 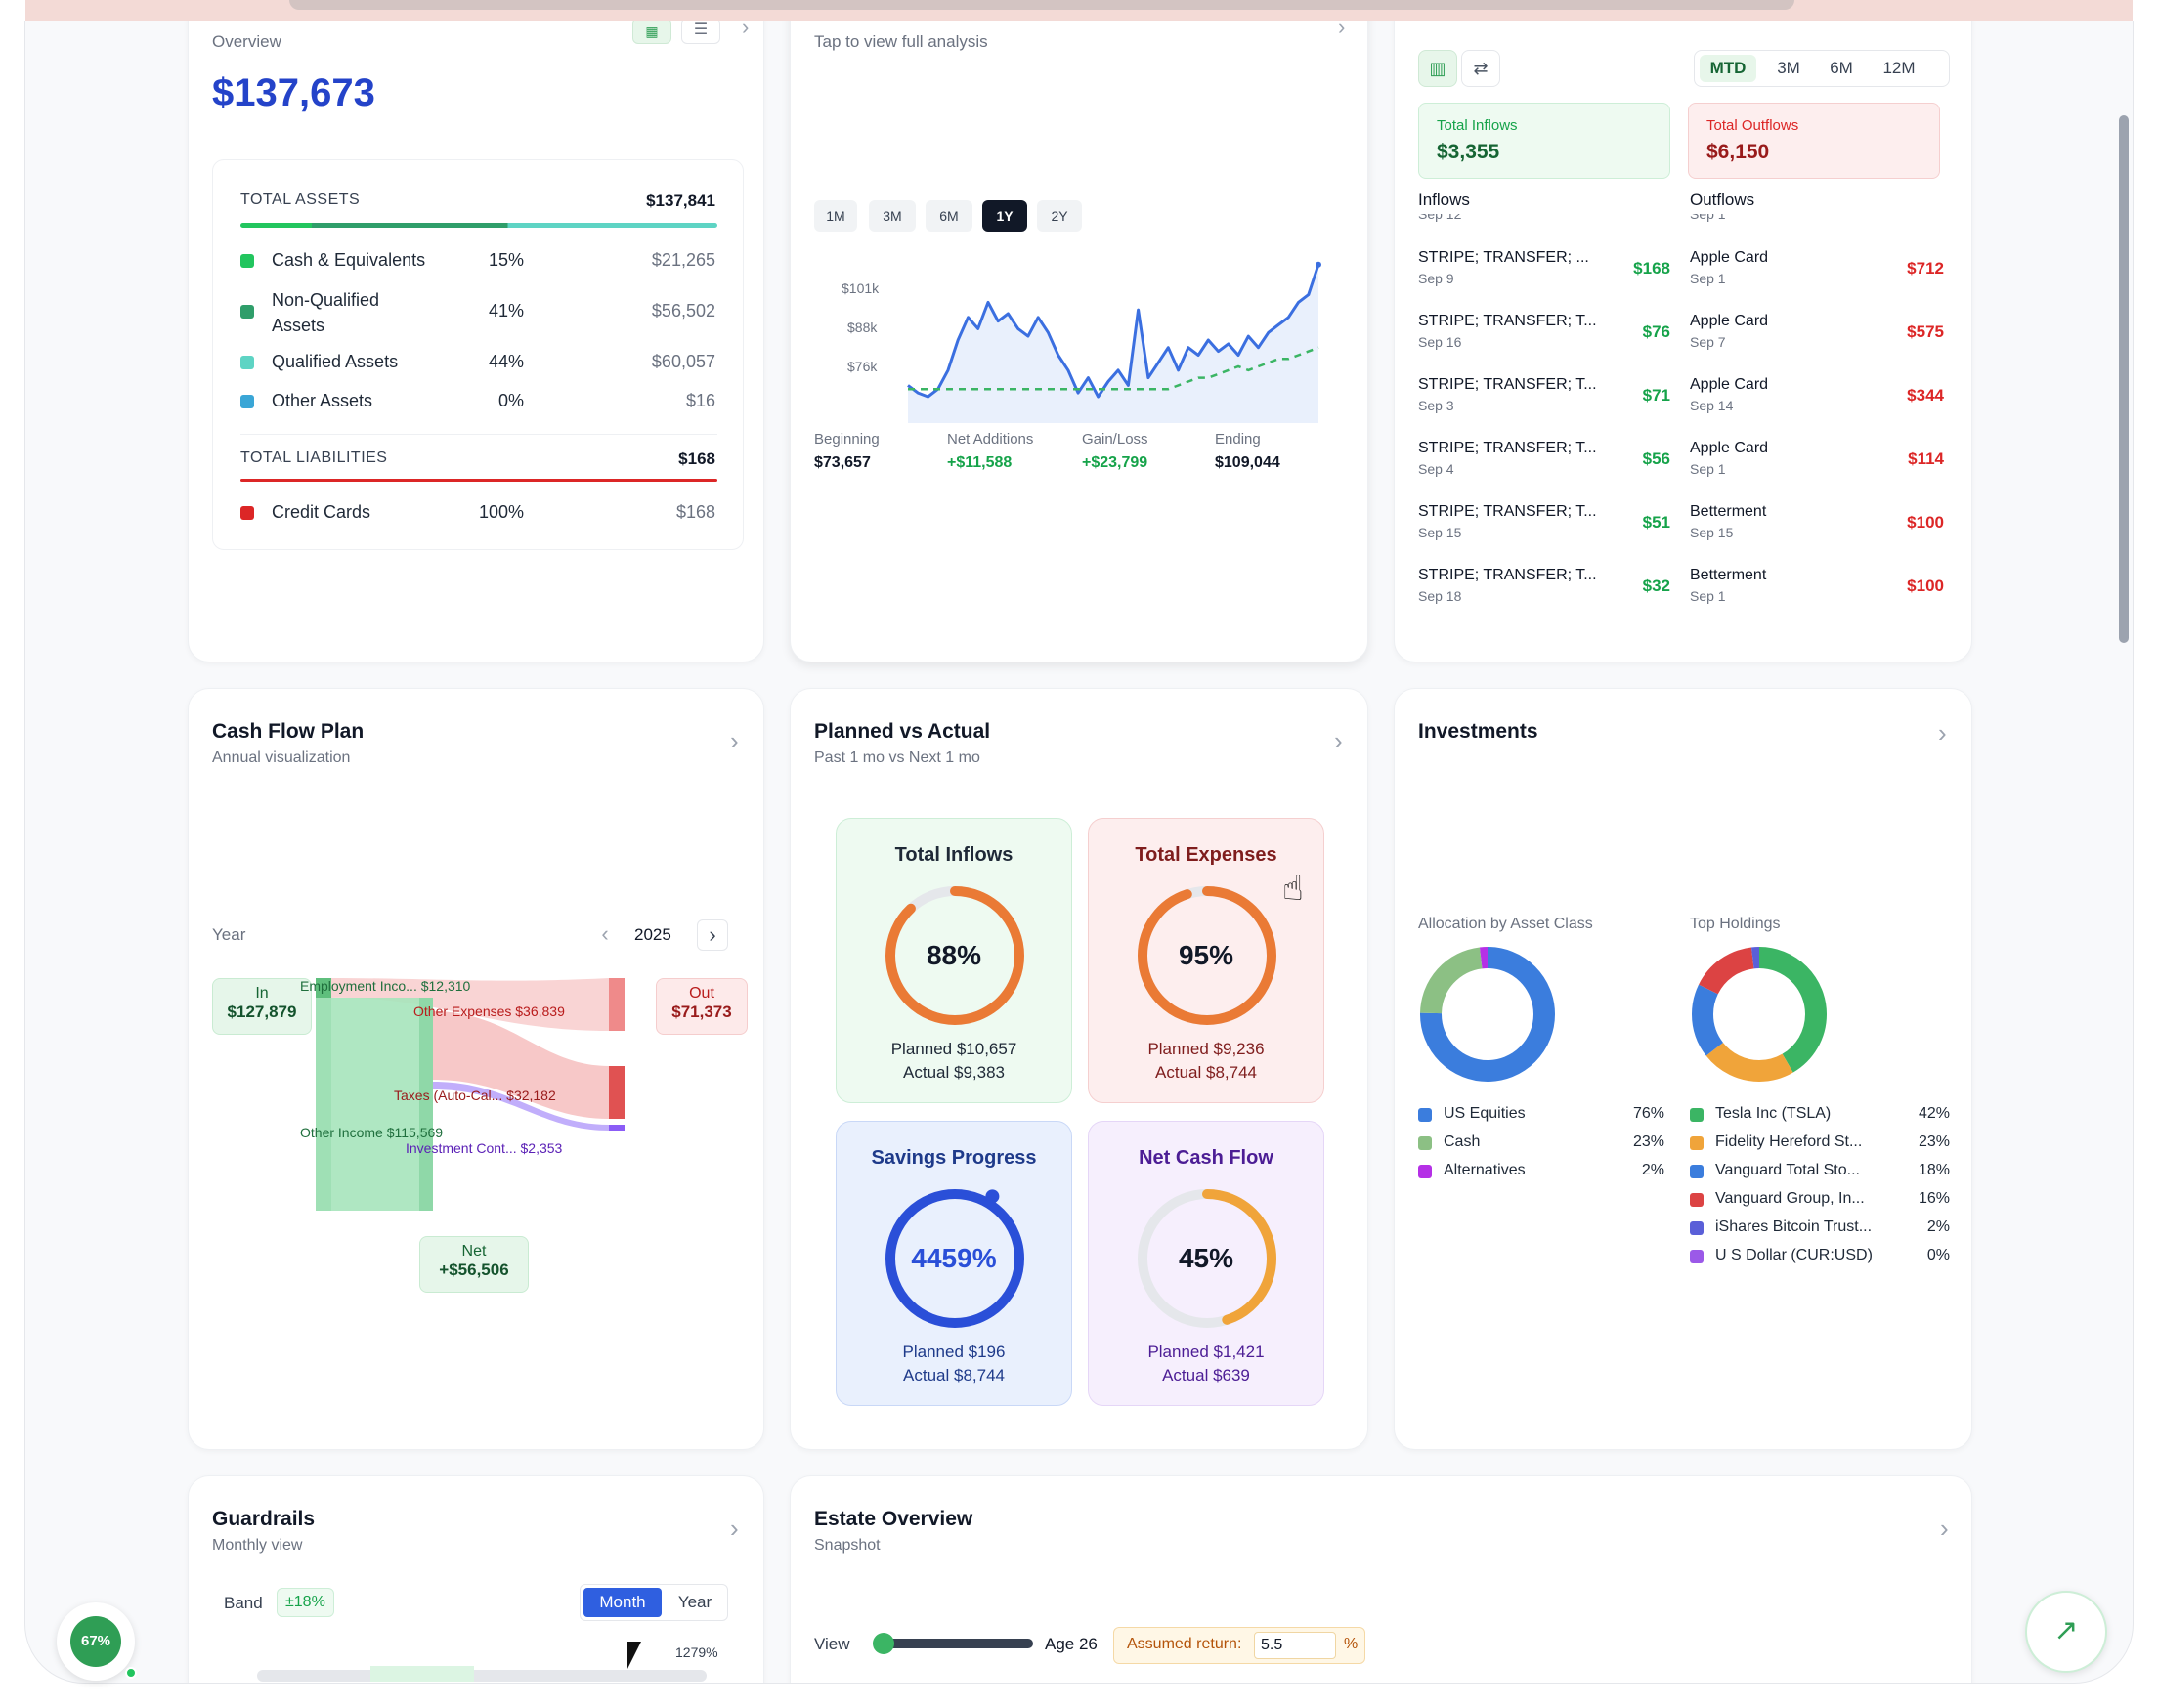 What do you see at coordinates (651, 32) in the screenshot?
I see `grid-view-button: ▦` at bounding box center [651, 32].